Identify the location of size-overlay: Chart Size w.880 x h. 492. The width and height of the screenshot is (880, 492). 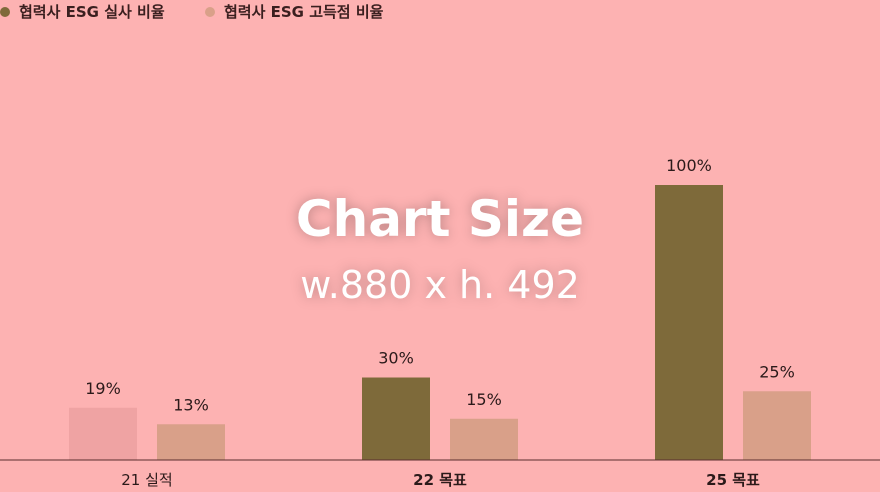
(440, 248).